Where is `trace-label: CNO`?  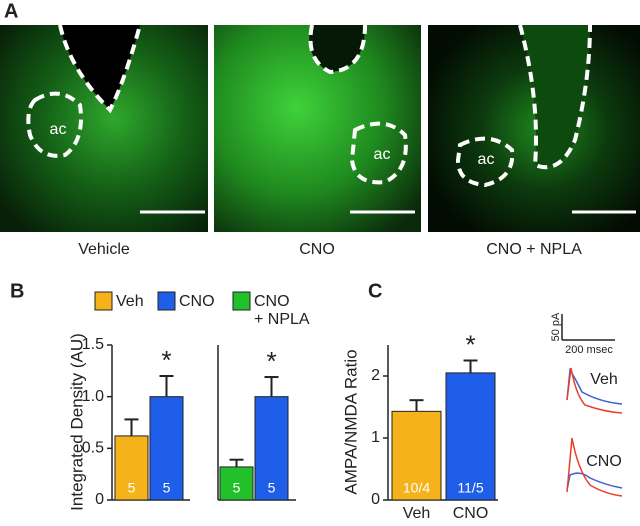
trace-label: CNO is located at coordinates (604, 461).